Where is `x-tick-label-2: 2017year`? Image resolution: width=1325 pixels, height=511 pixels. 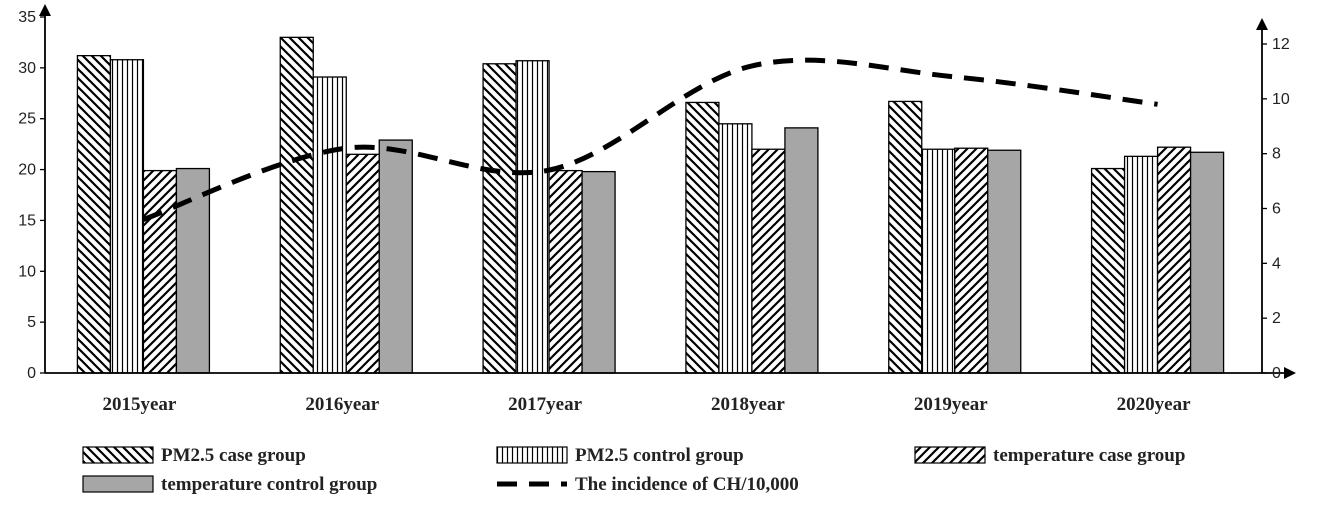
x-tick-label-2: 2017year is located at coordinates (545, 404).